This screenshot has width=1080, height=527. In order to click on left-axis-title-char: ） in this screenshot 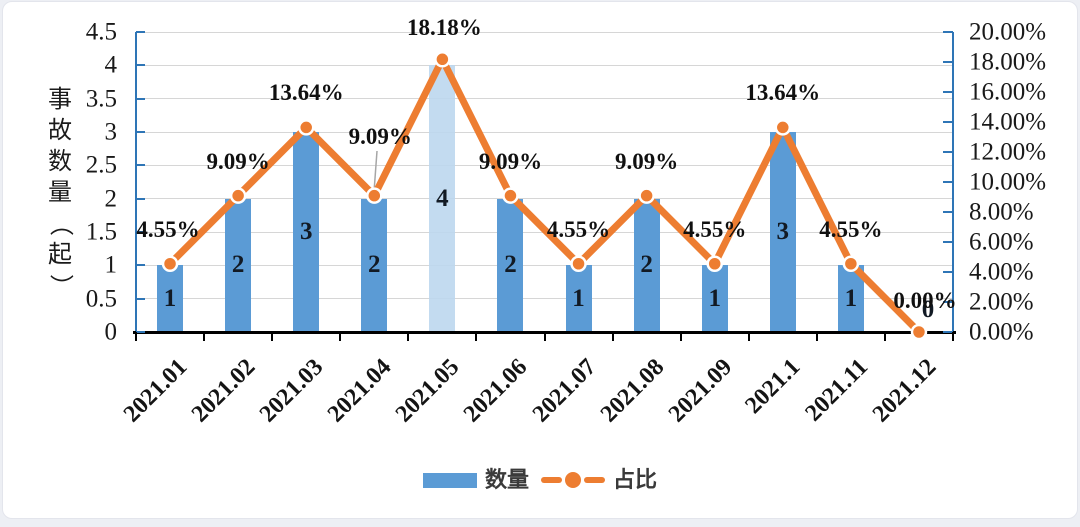, I will do `click(60, 286)`.